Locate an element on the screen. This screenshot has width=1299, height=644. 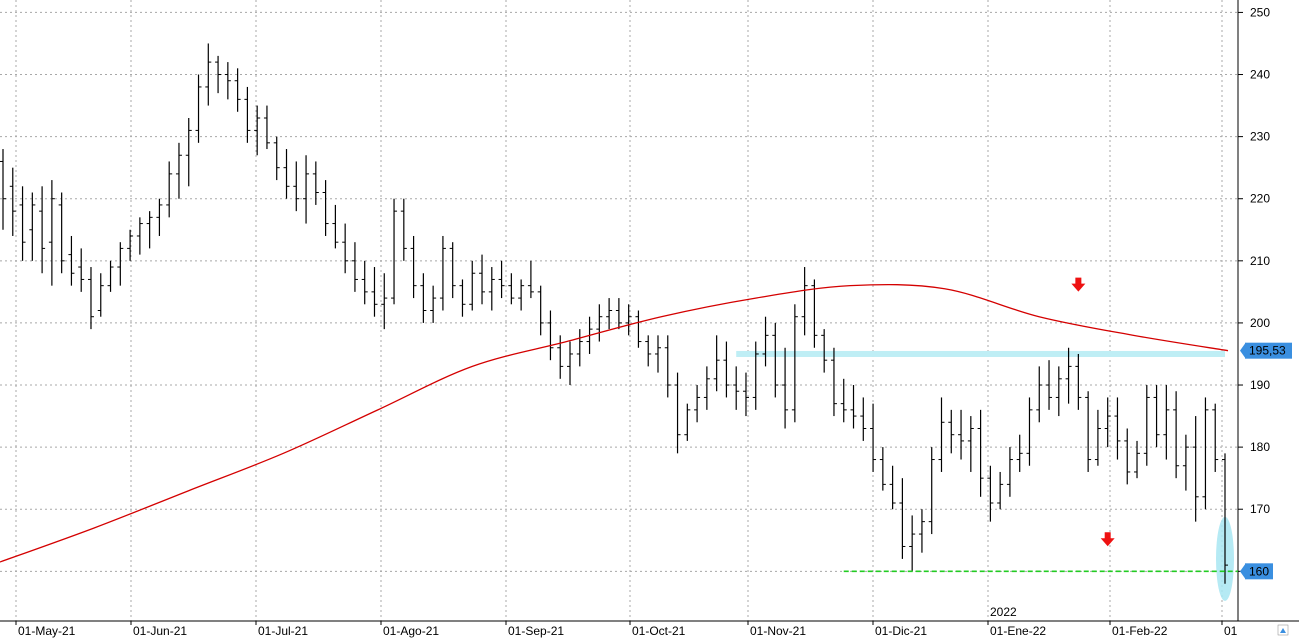
year-marker-label: 2022 is located at coordinates (1003, 612).